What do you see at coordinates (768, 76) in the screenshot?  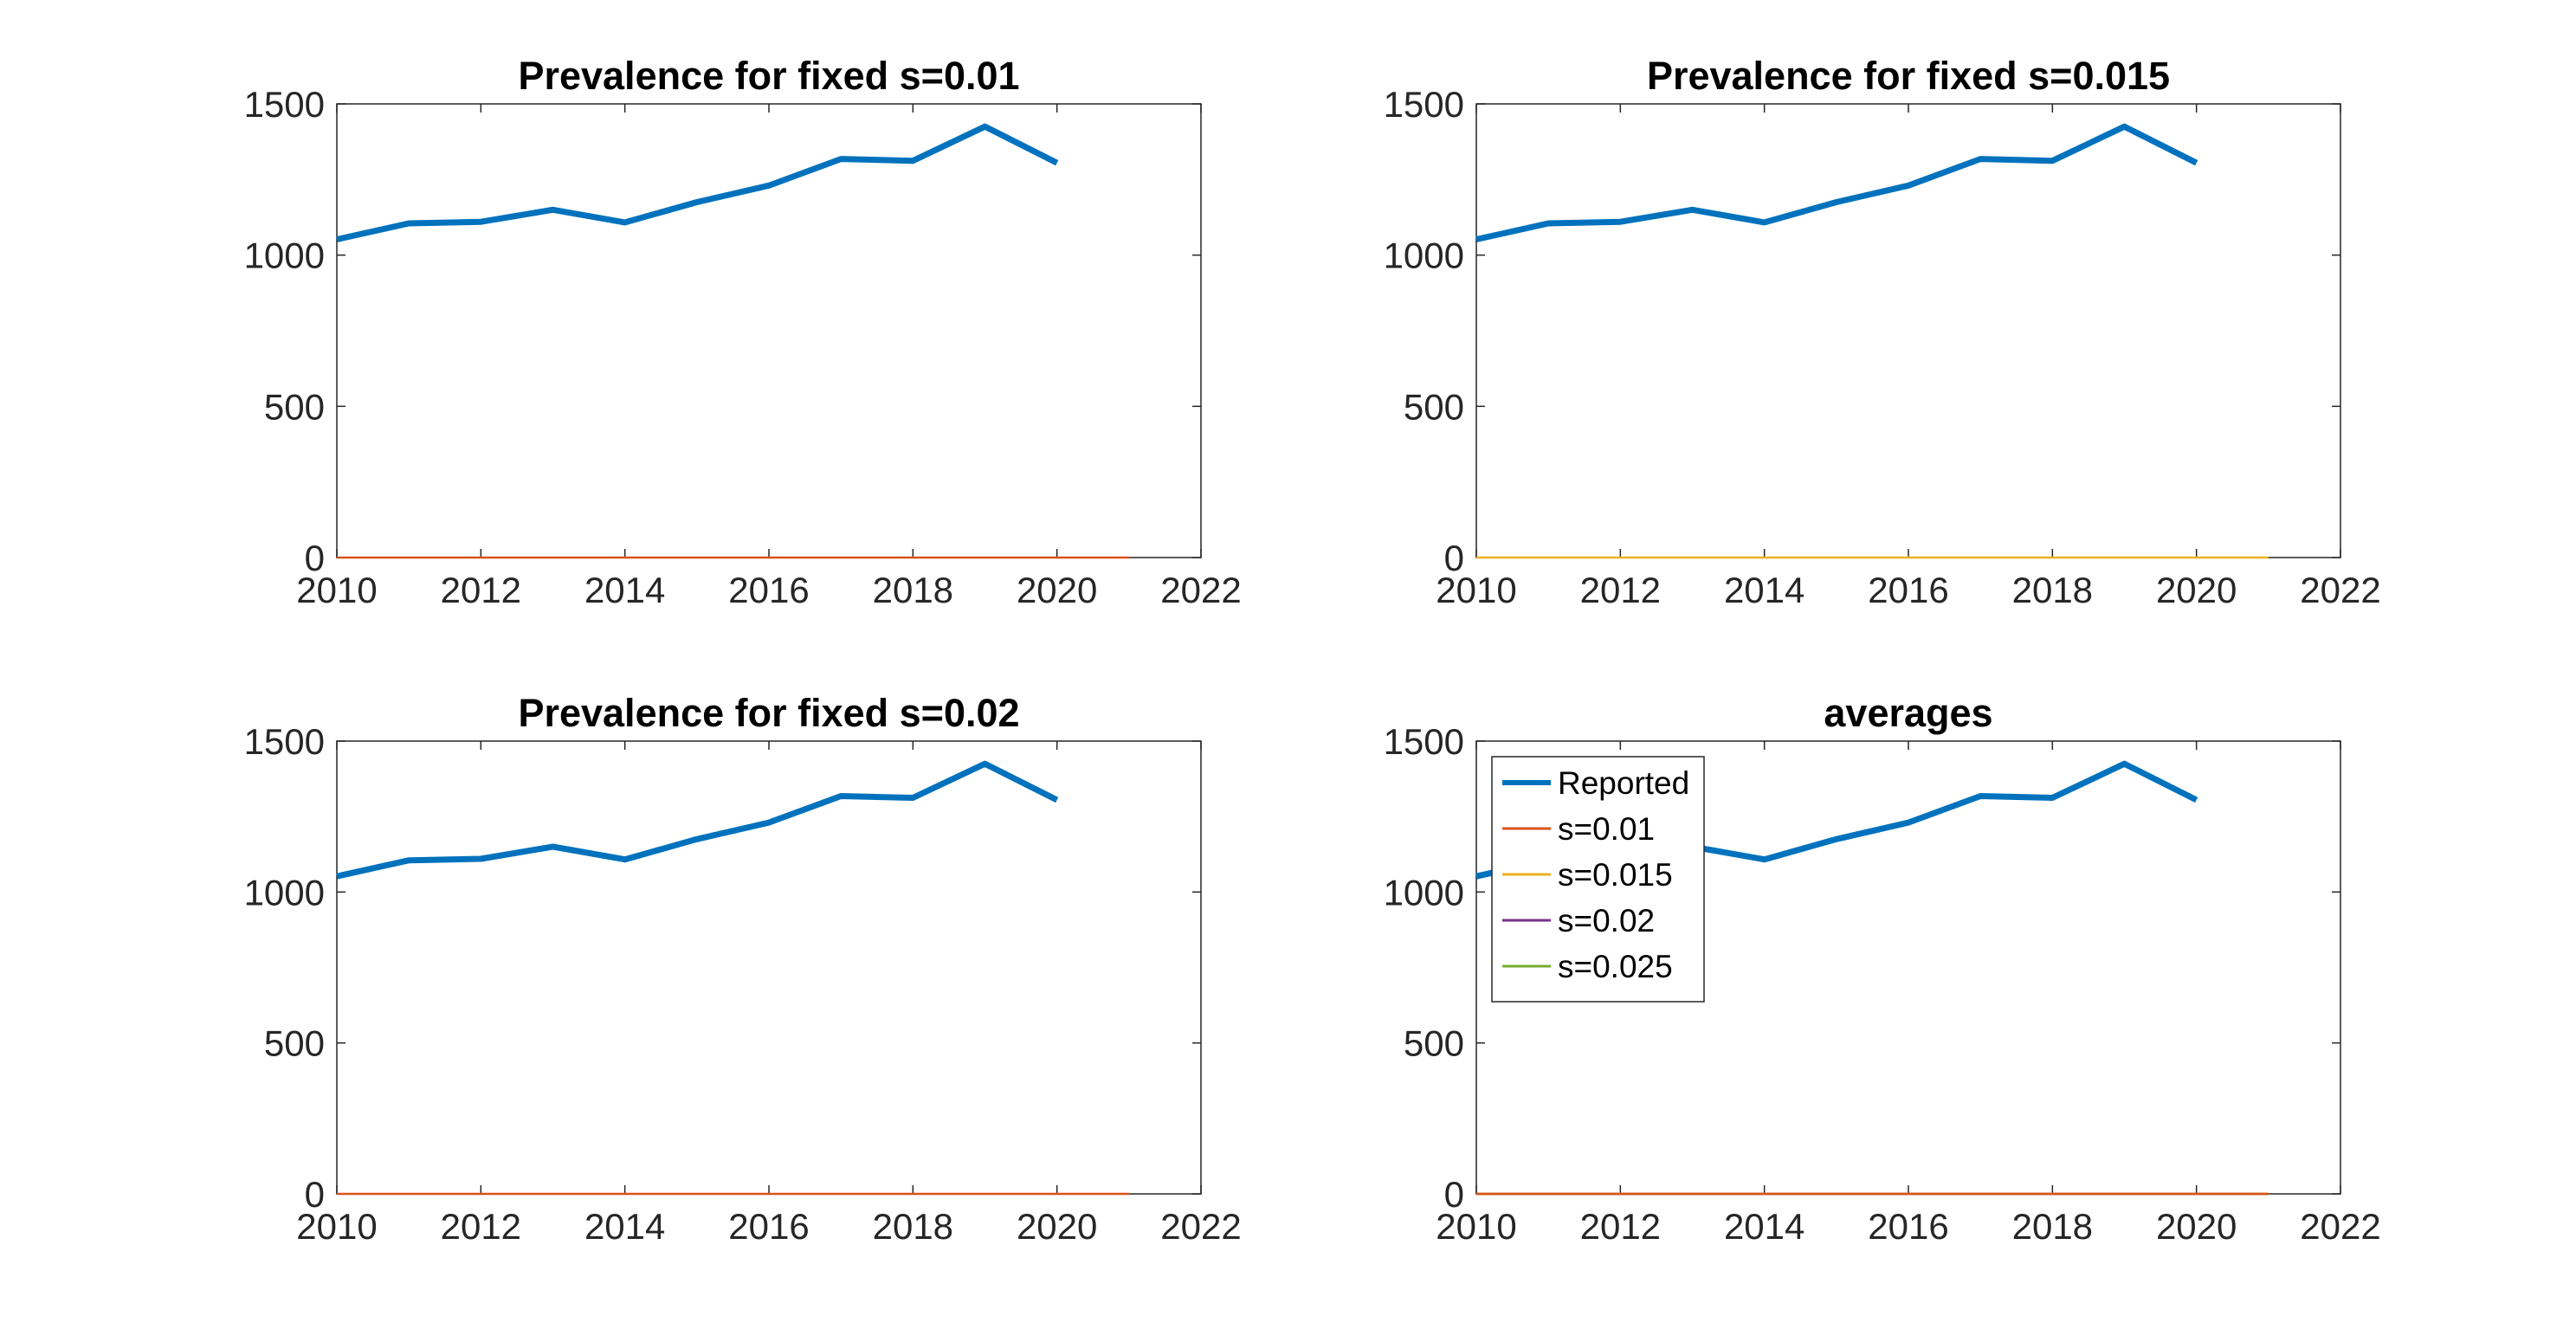 I see `plot-title: Prevalence for fixed s=0.01` at bounding box center [768, 76].